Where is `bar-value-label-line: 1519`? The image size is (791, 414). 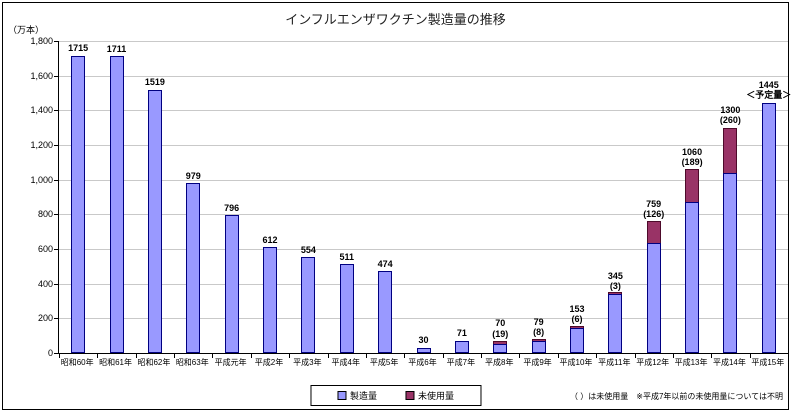
bar-value-label-line: 1519 is located at coordinates (154, 82).